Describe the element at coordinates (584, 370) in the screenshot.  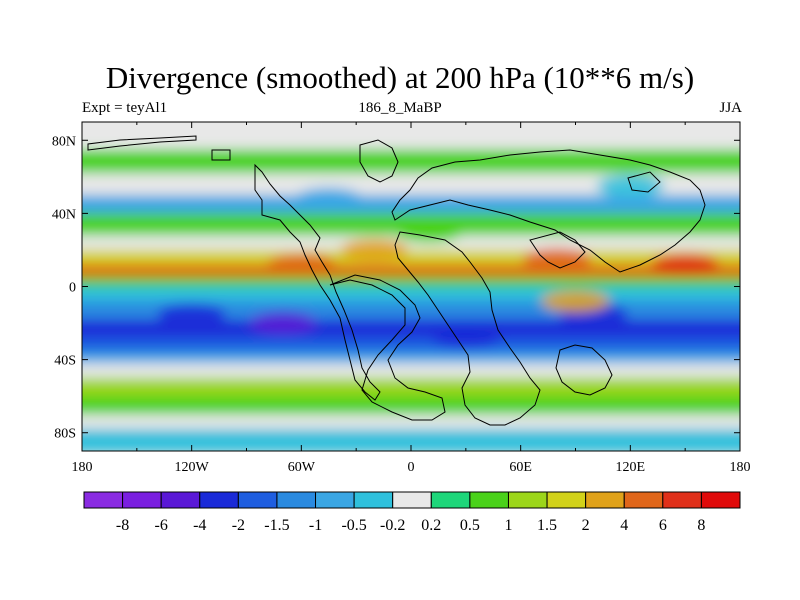
I see `coastline-australia` at that location.